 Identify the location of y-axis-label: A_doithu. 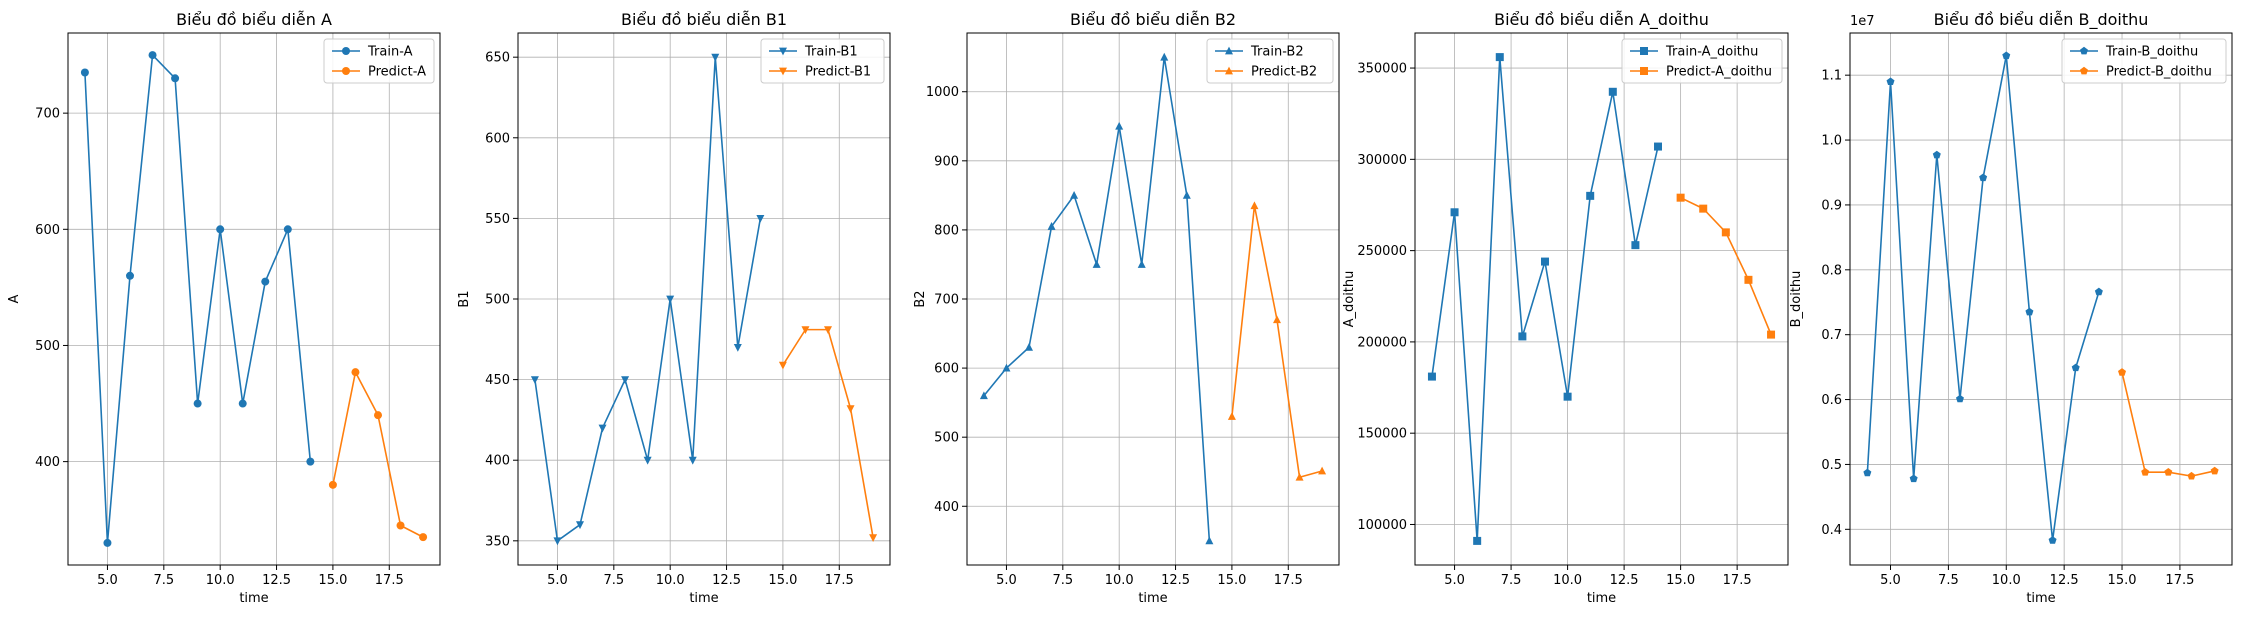
(1349, 299).